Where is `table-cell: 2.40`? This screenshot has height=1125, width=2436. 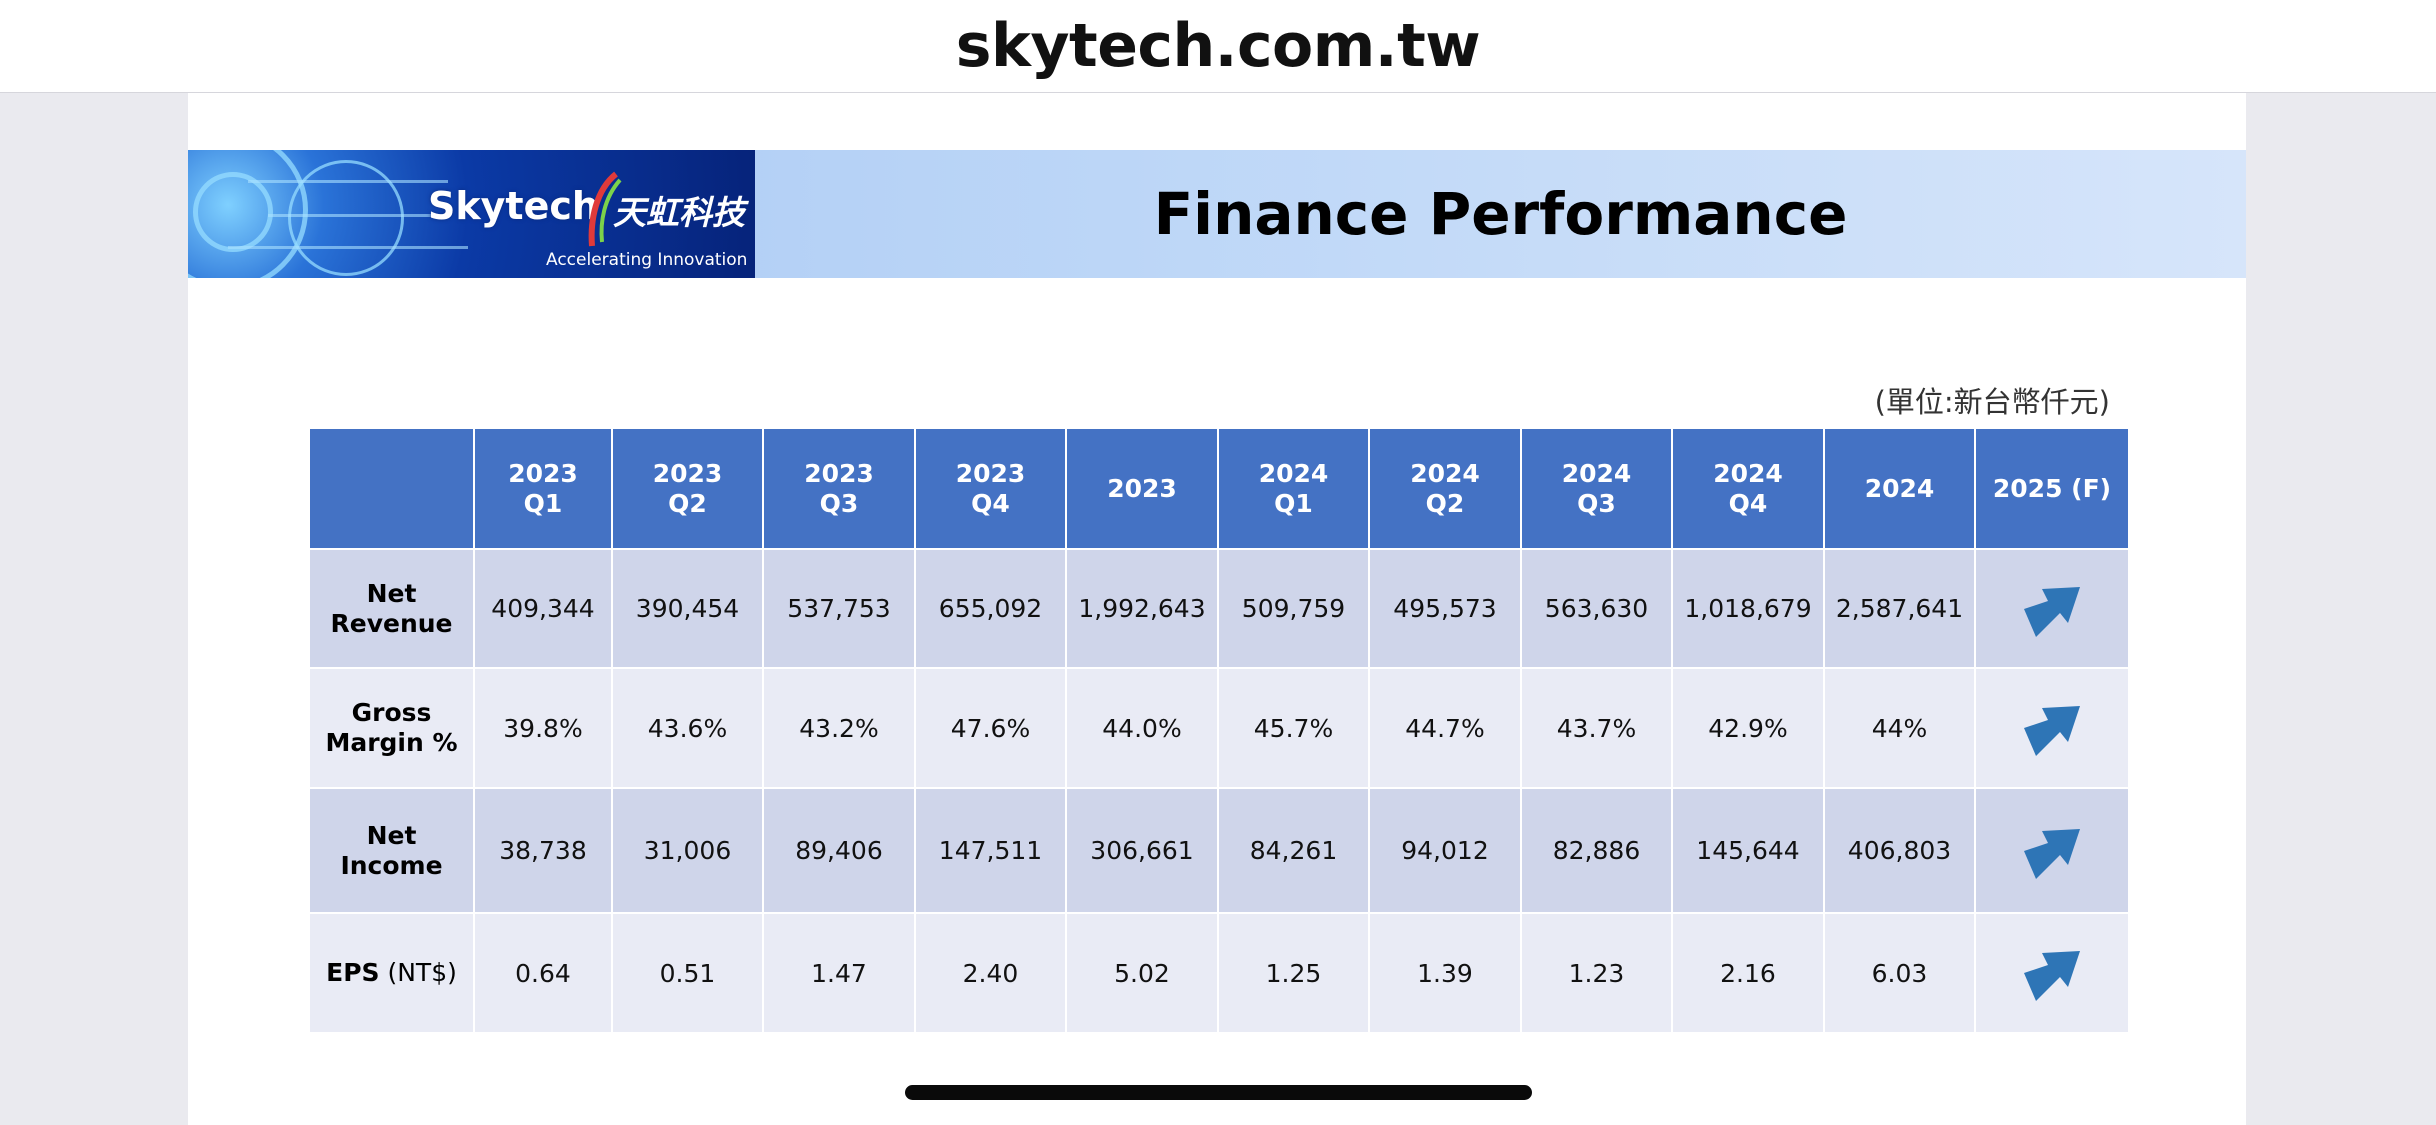
table-cell: 2.40 is located at coordinates (990, 973).